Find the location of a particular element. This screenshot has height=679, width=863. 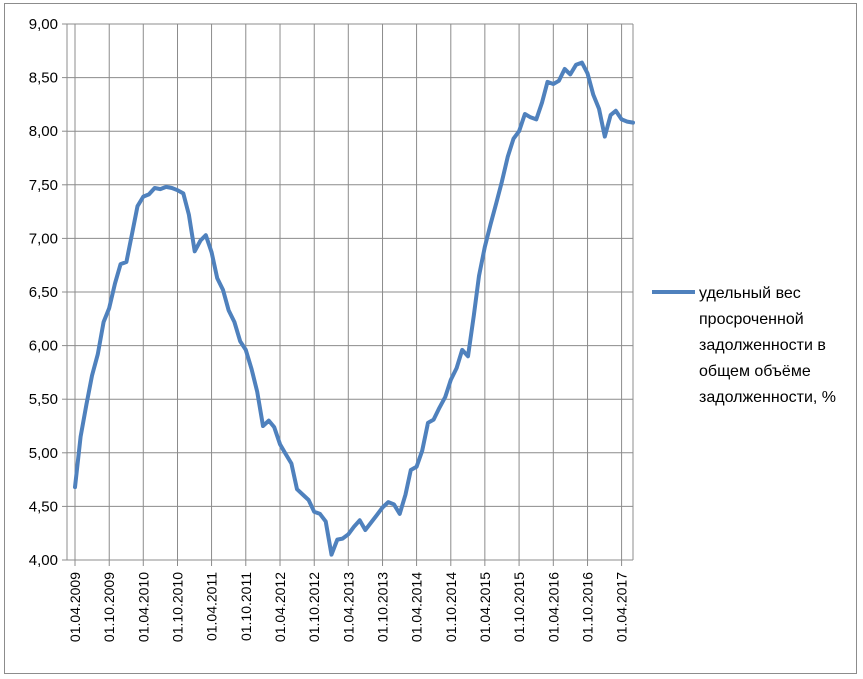

y-tick-label: 4,00 is located at coordinates (43, 560).